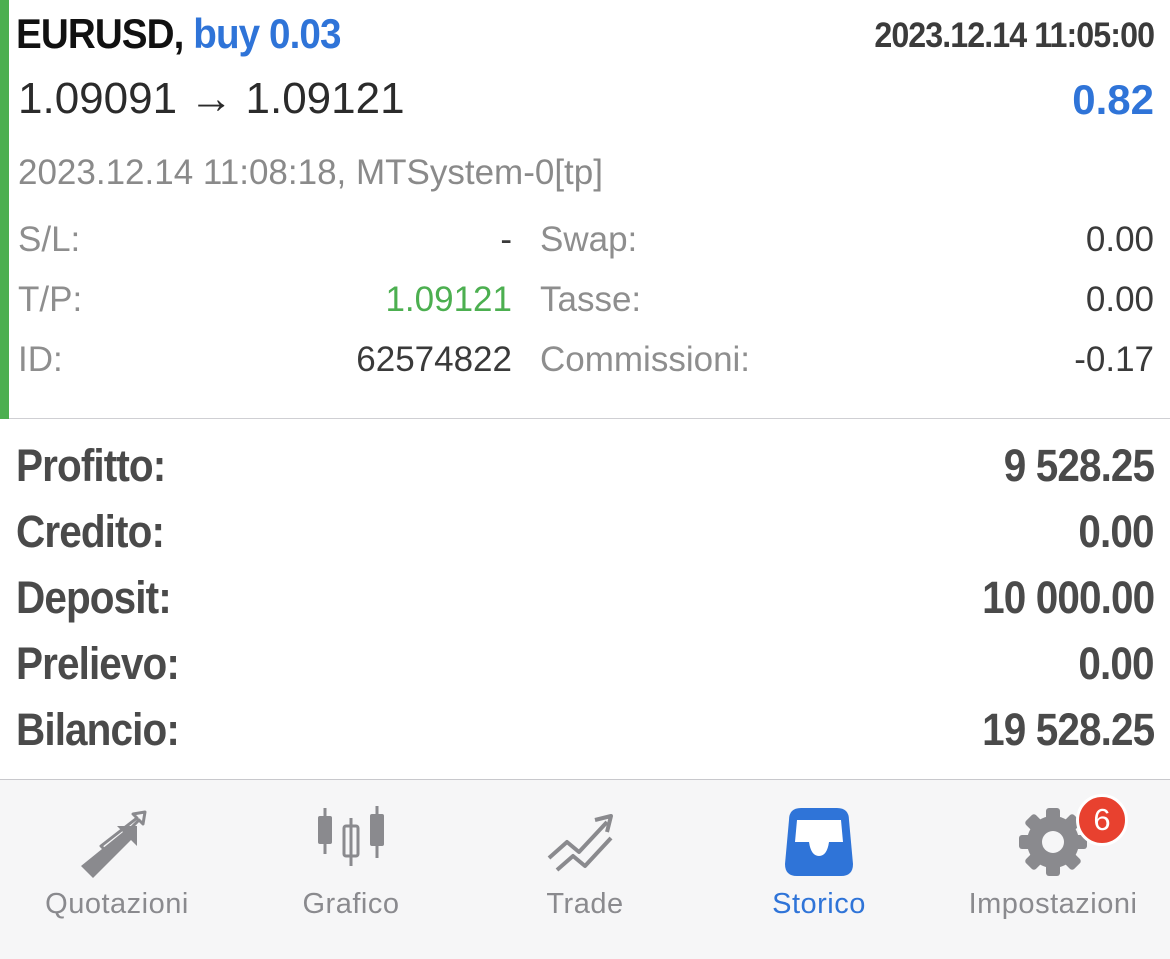 The width and height of the screenshot is (1170, 959). I want to click on id-label: ID:, so click(40, 359).